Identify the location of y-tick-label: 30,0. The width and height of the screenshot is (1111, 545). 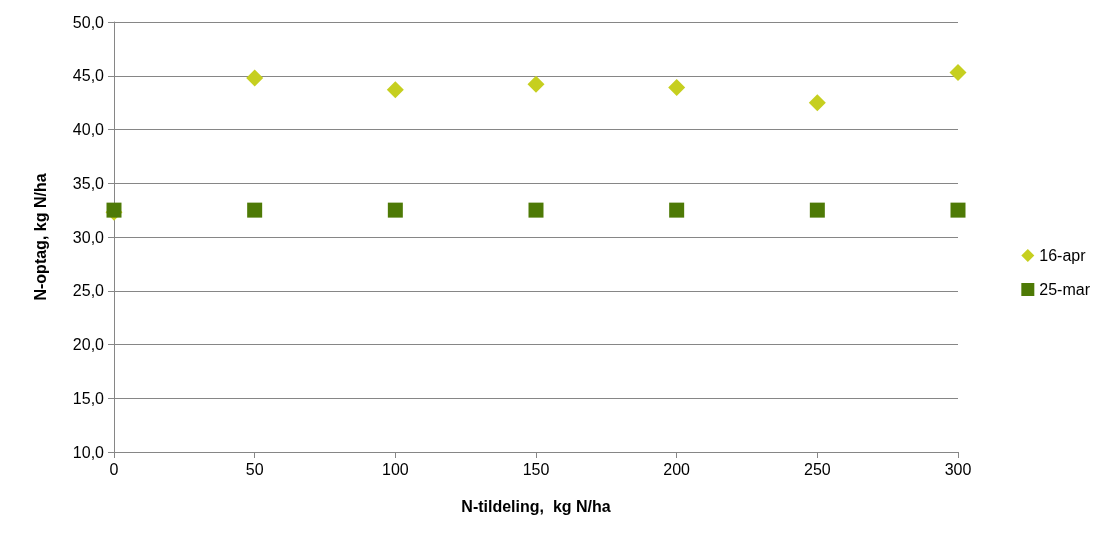
(88, 237).